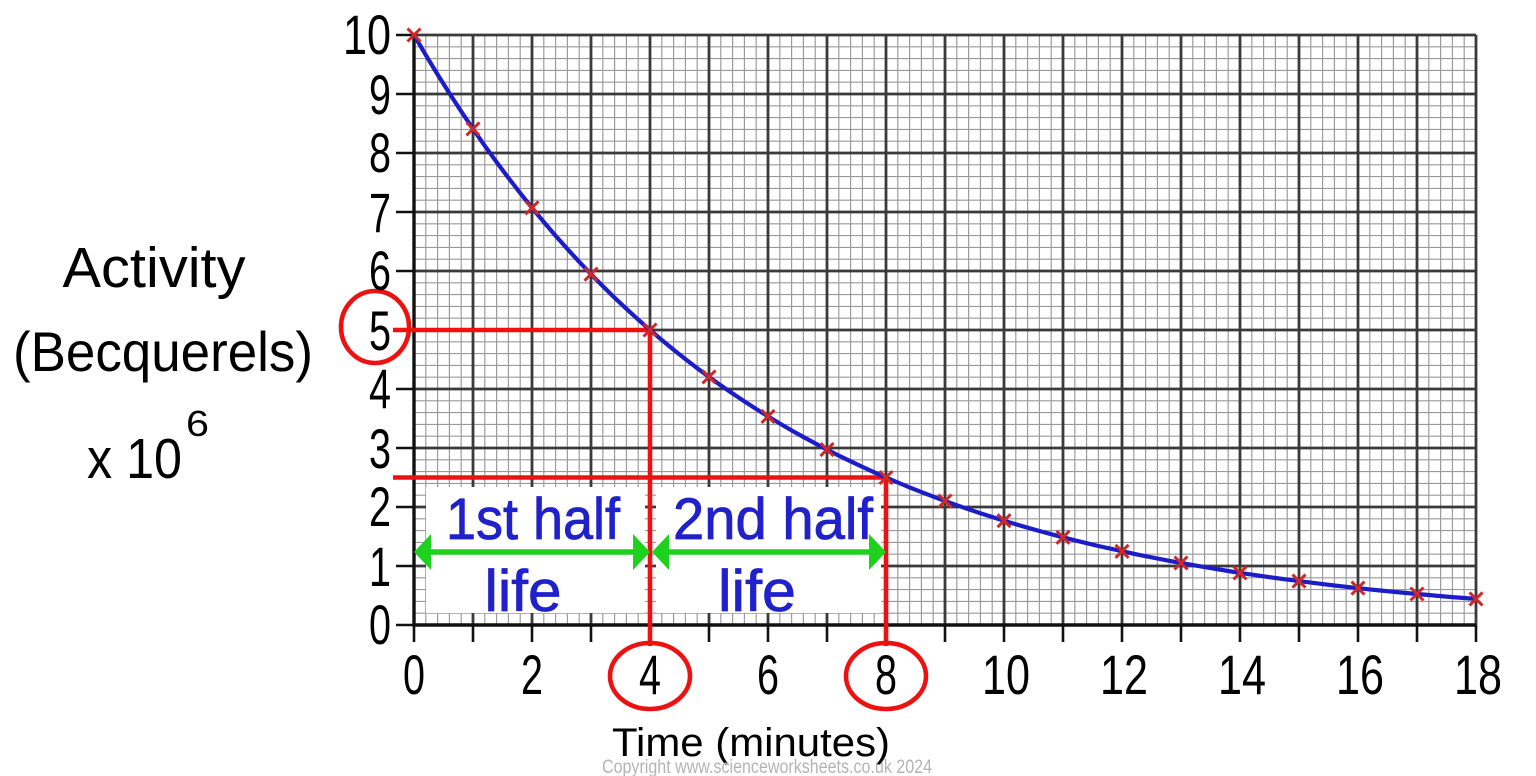  I want to click on svg-text: 12, so click(1124, 674).